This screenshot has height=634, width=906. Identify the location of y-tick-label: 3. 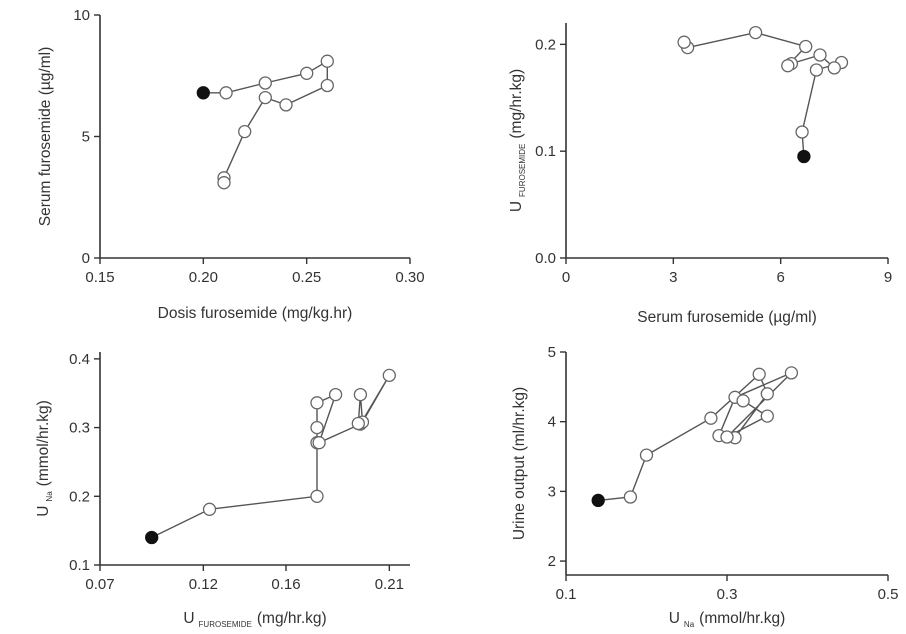
(552, 491).